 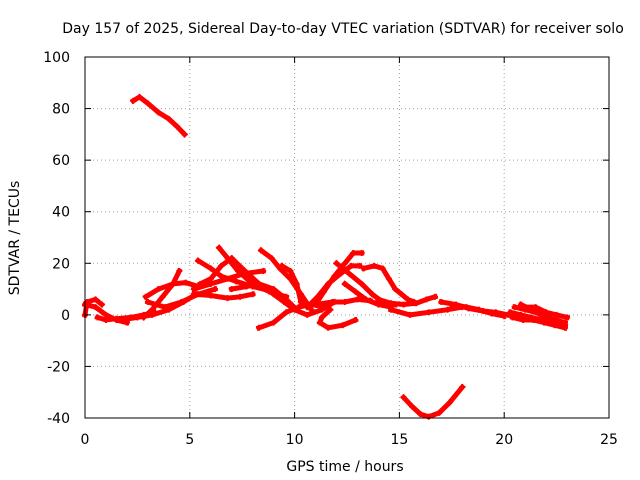 What do you see at coordinates (85, 440) in the screenshot?
I see `x-tick-label: 0` at bounding box center [85, 440].